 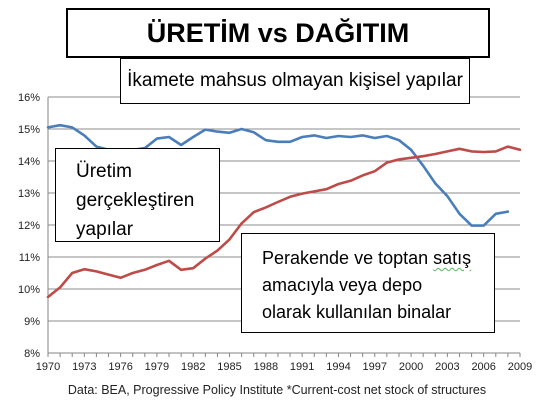 I want to click on y-tick-label: 9%, so click(x=32, y=322).